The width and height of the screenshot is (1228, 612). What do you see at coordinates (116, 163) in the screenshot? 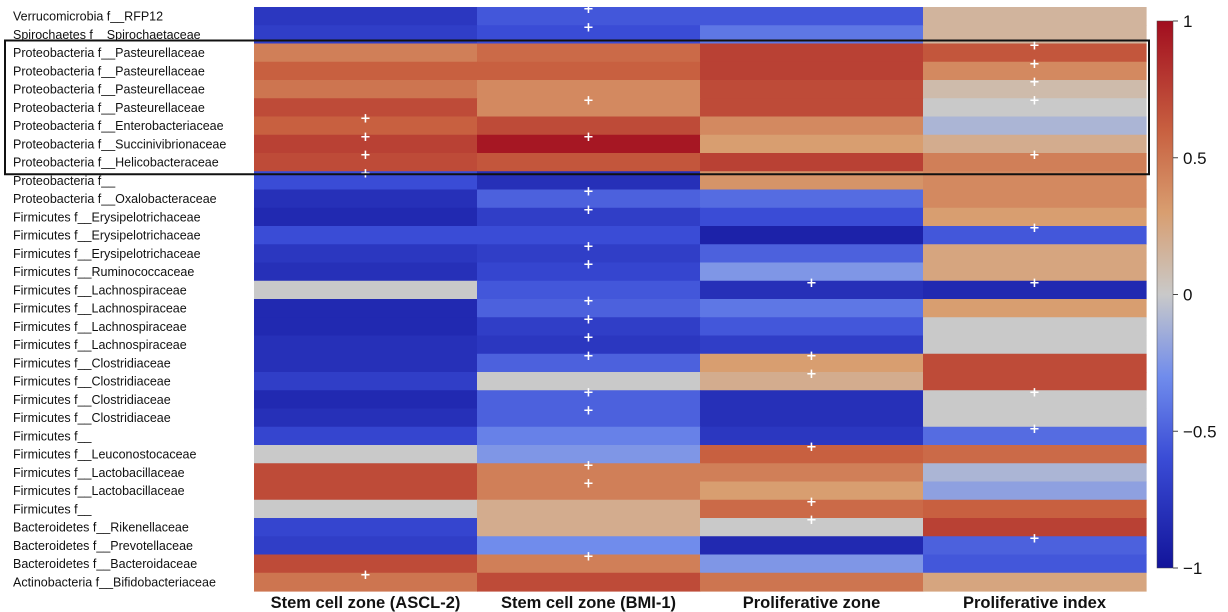
I see `row-label: Proteobacteria f__Helicobacteraceae` at bounding box center [116, 163].